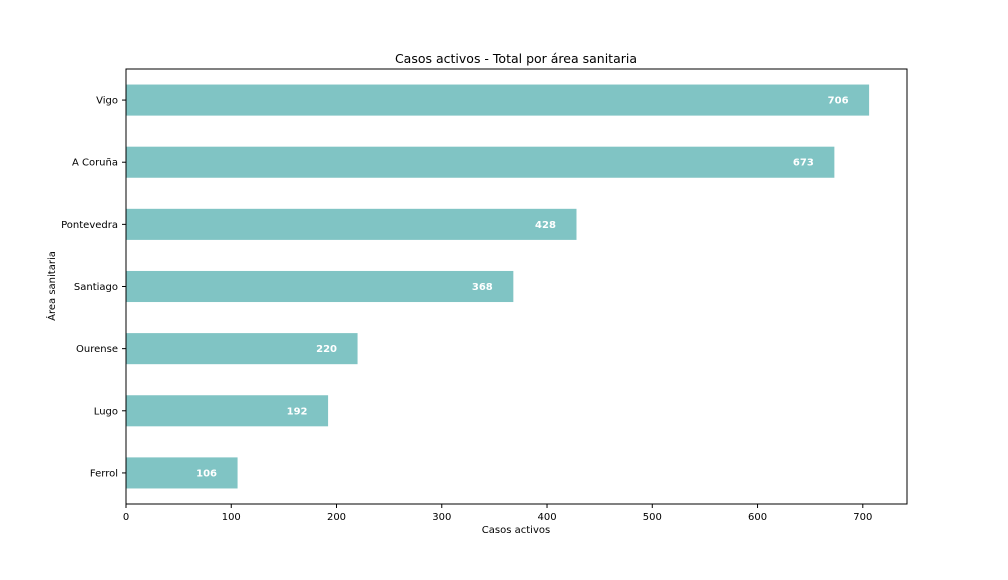  What do you see at coordinates (326, 349) in the screenshot?
I see `bar-value-label: 220` at bounding box center [326, 349].